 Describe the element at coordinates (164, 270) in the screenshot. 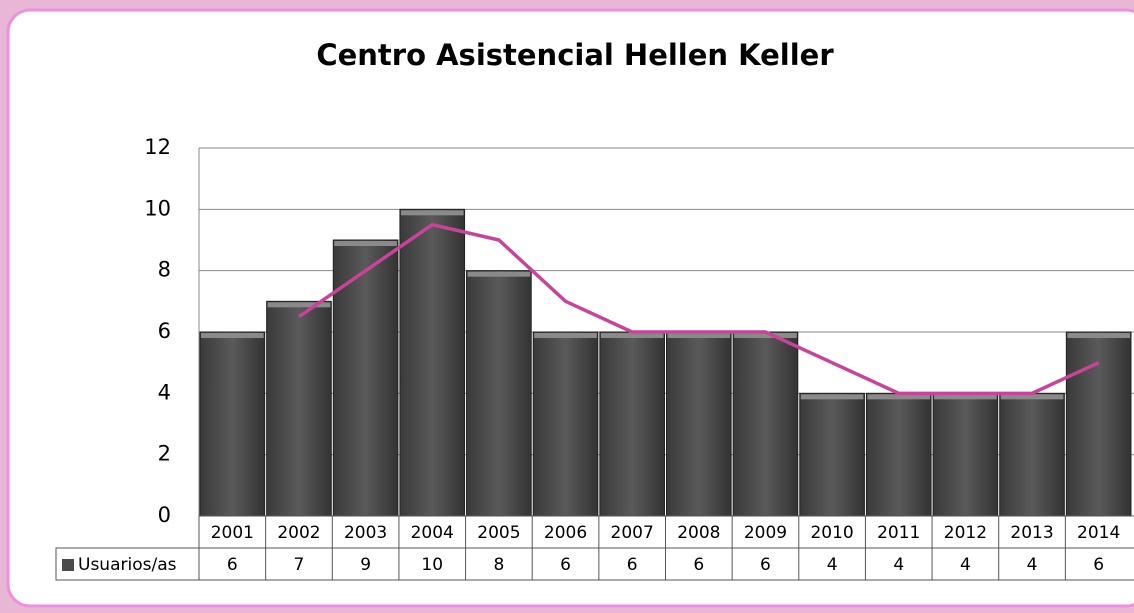

I see `y-tick-label: 8` at that location.